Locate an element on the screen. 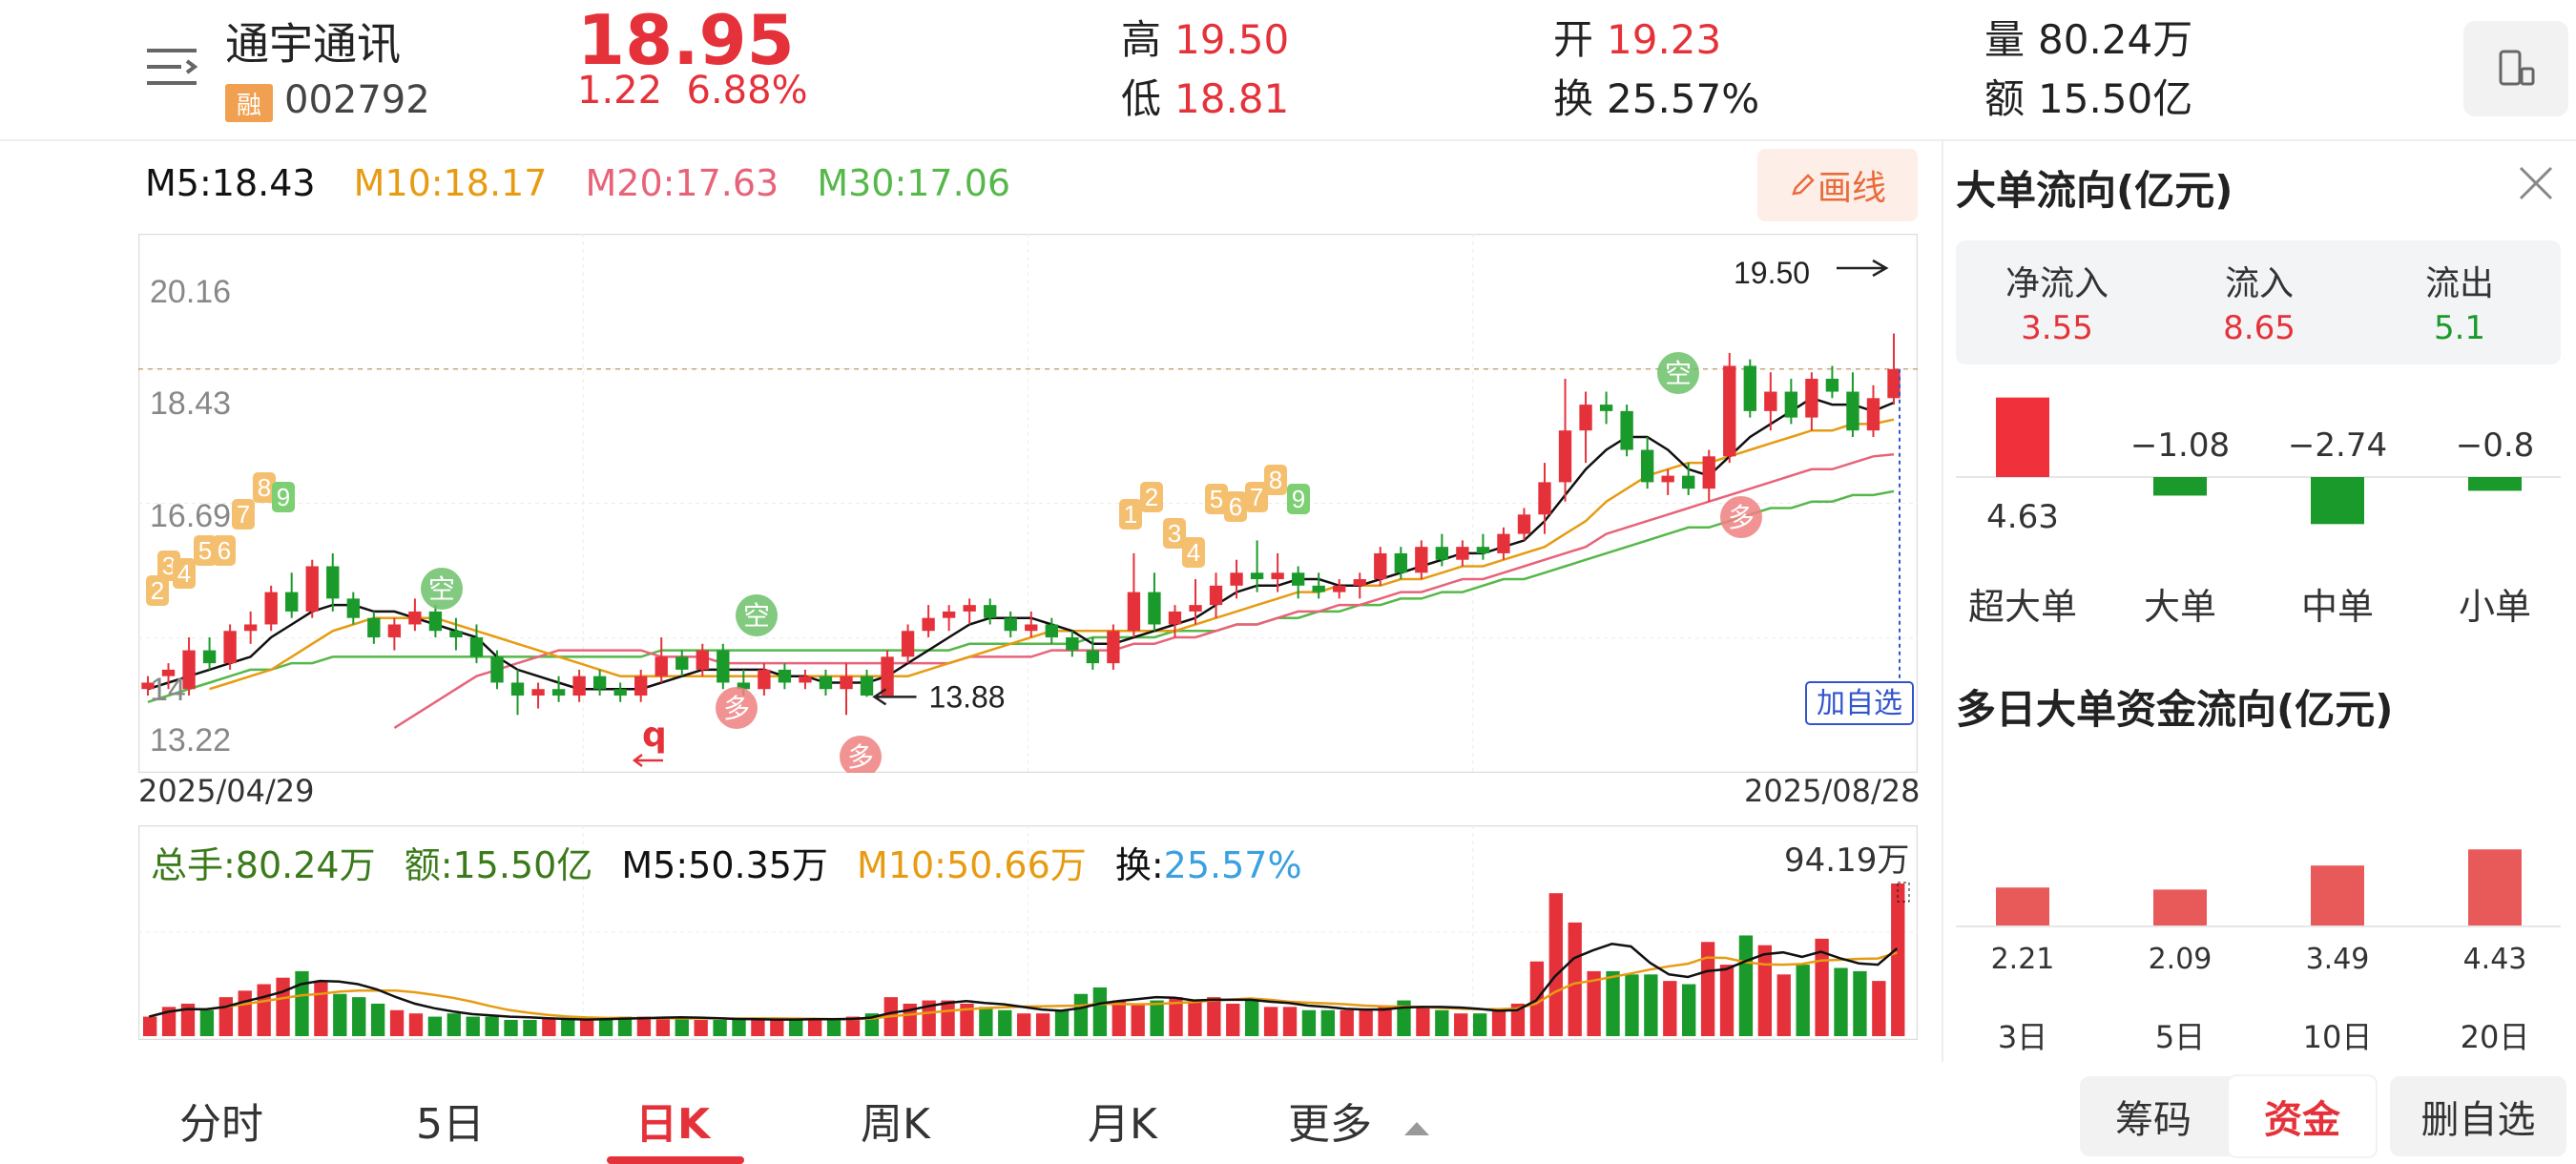 This screenshot has height=1164, width=2576. signal-duo-1-text: 多 is located at coordinates (736, 709).